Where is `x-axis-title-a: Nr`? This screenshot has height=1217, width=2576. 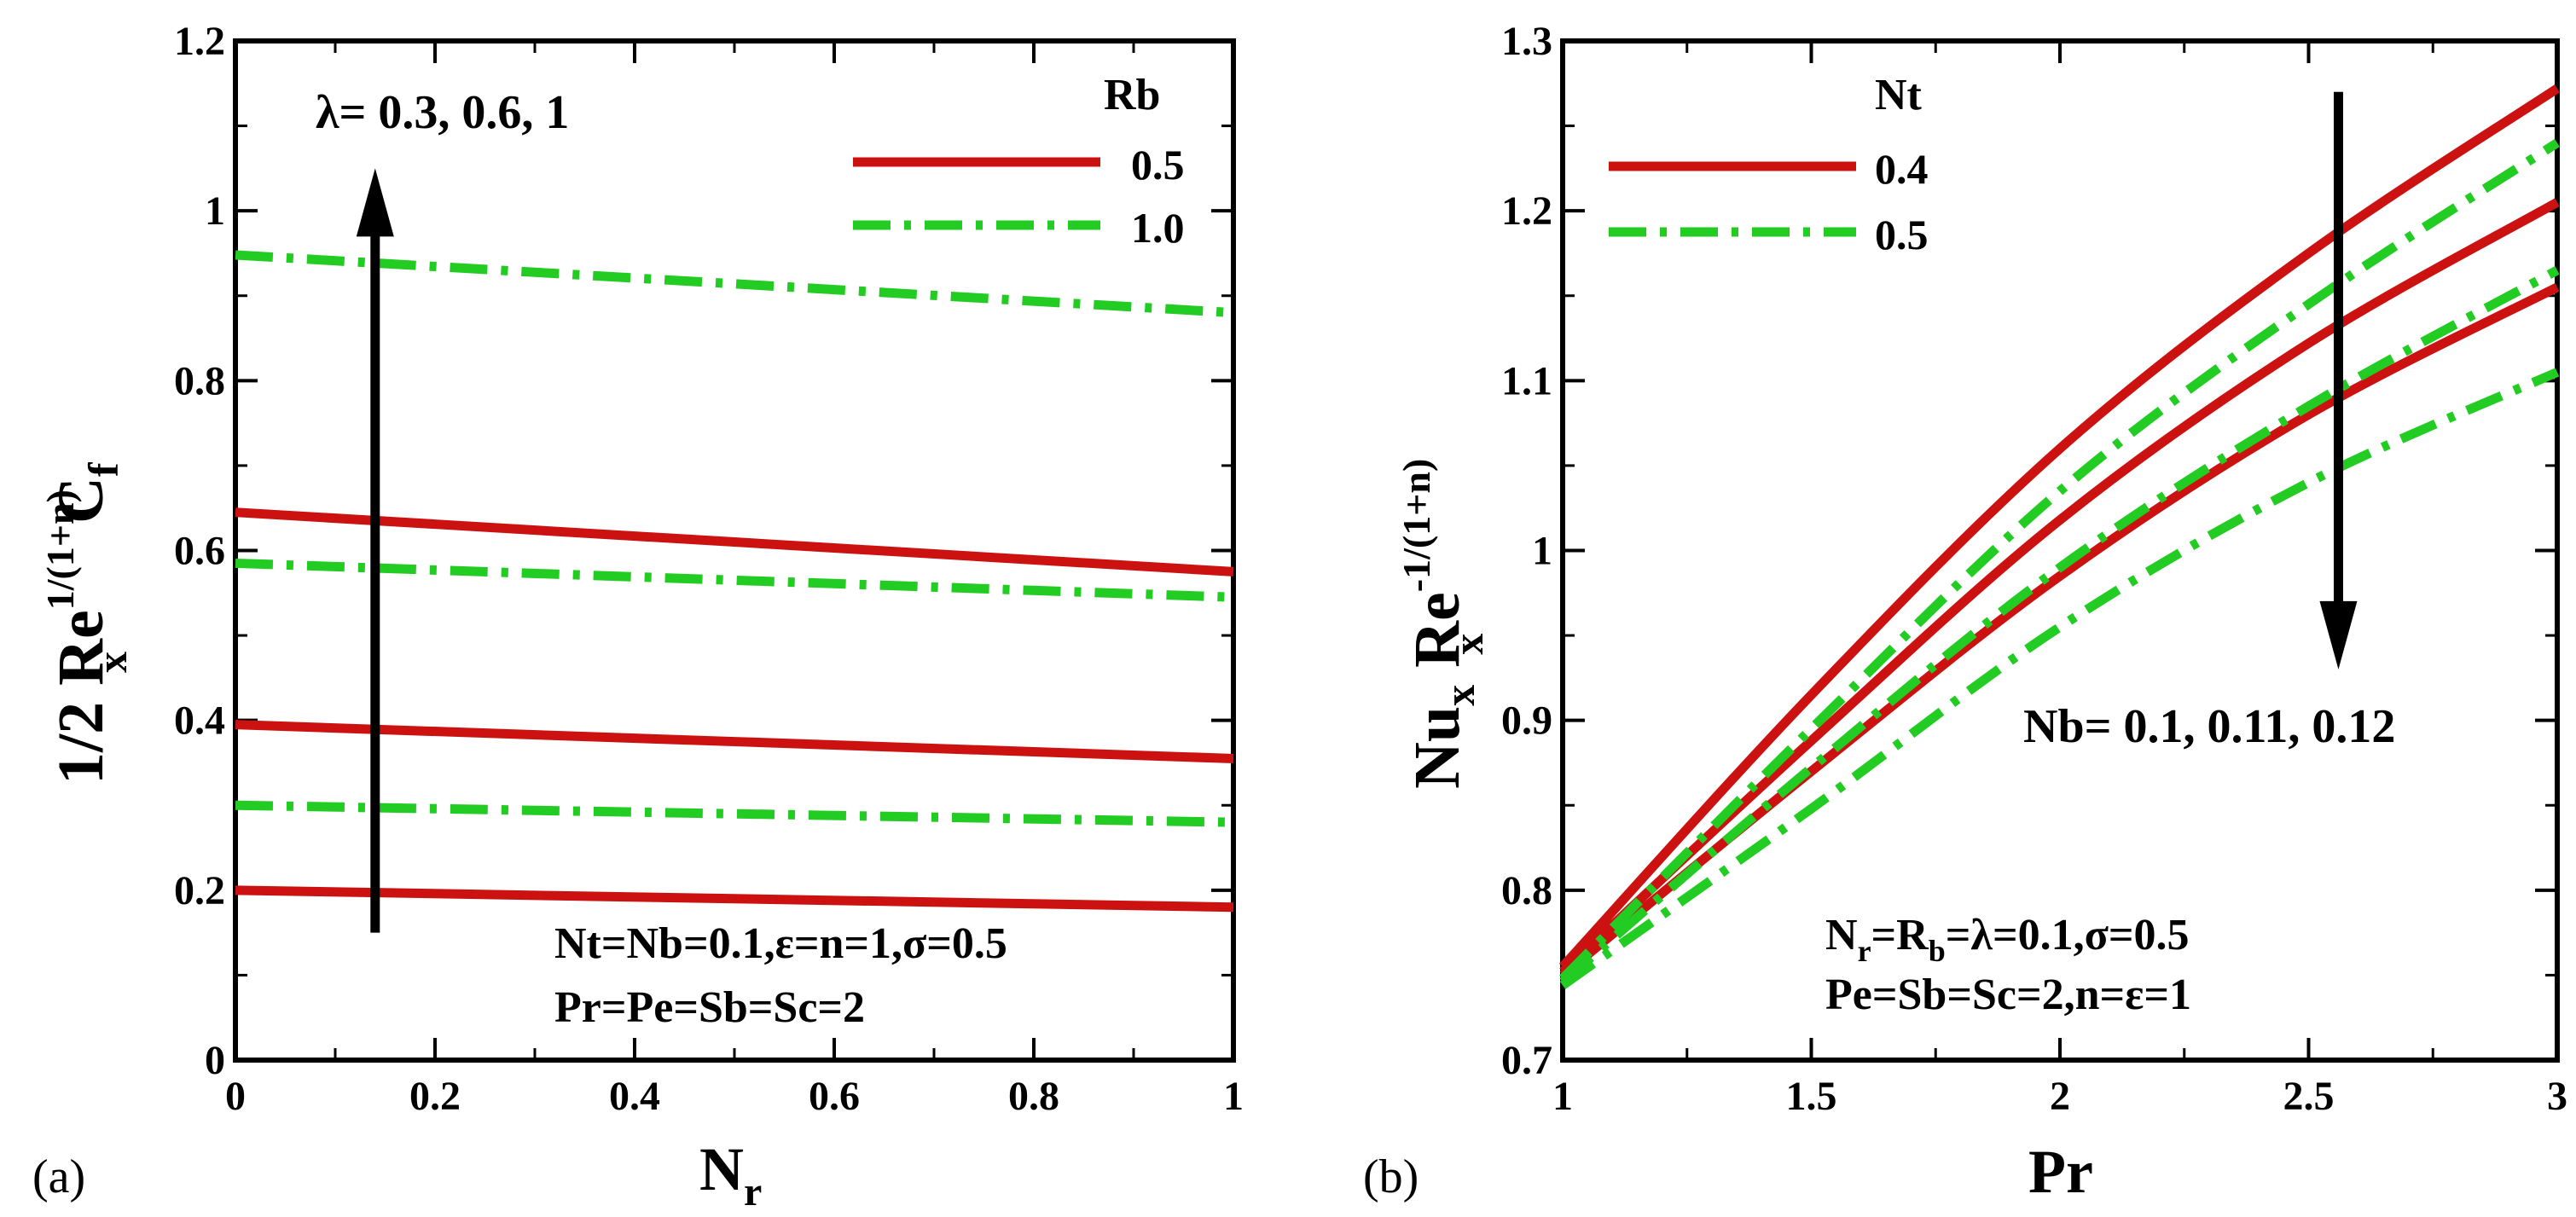
x-axis-title-a: Nr is located at coordinates (730, 1174).